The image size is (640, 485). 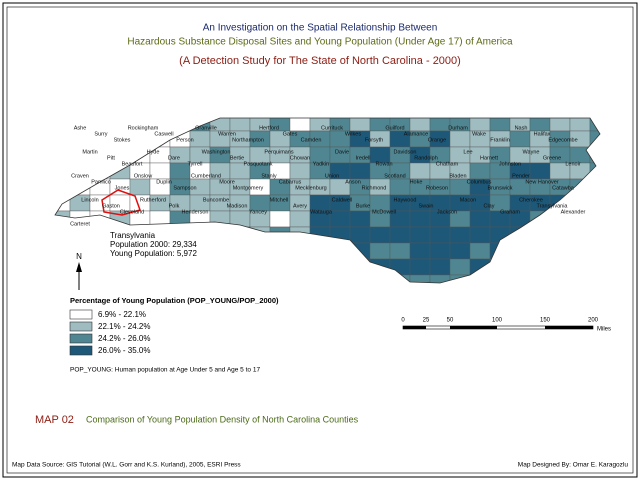 I want to click on county-label: Tyrrell, so click(x=195, y=164).